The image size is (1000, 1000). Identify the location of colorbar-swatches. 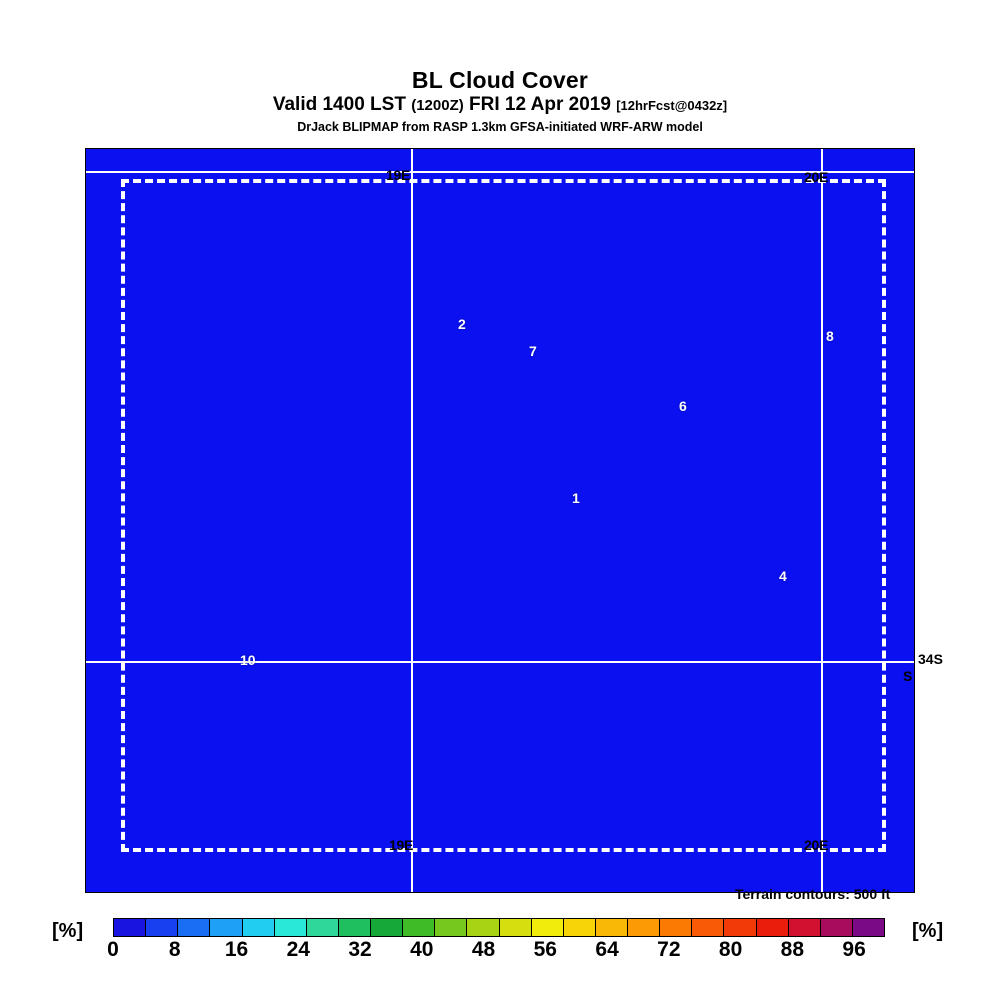
(499, 927).